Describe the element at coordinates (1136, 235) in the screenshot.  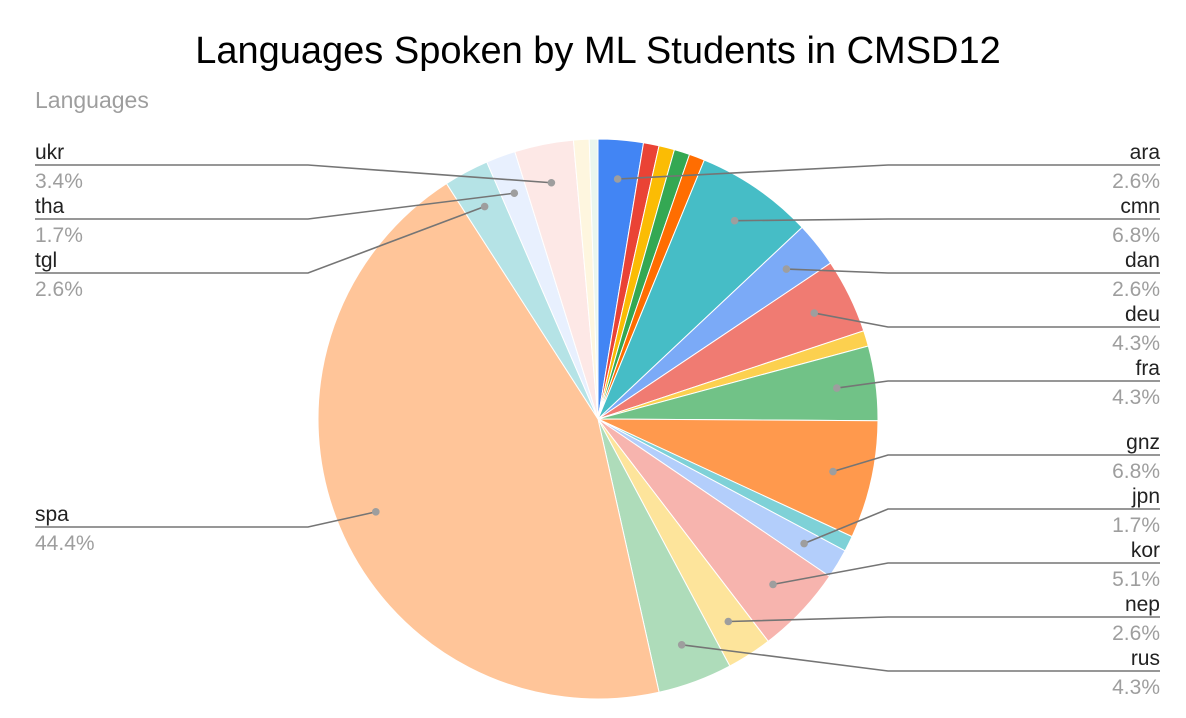
I see `slice-percent-cmn: 6.8%` at that location.